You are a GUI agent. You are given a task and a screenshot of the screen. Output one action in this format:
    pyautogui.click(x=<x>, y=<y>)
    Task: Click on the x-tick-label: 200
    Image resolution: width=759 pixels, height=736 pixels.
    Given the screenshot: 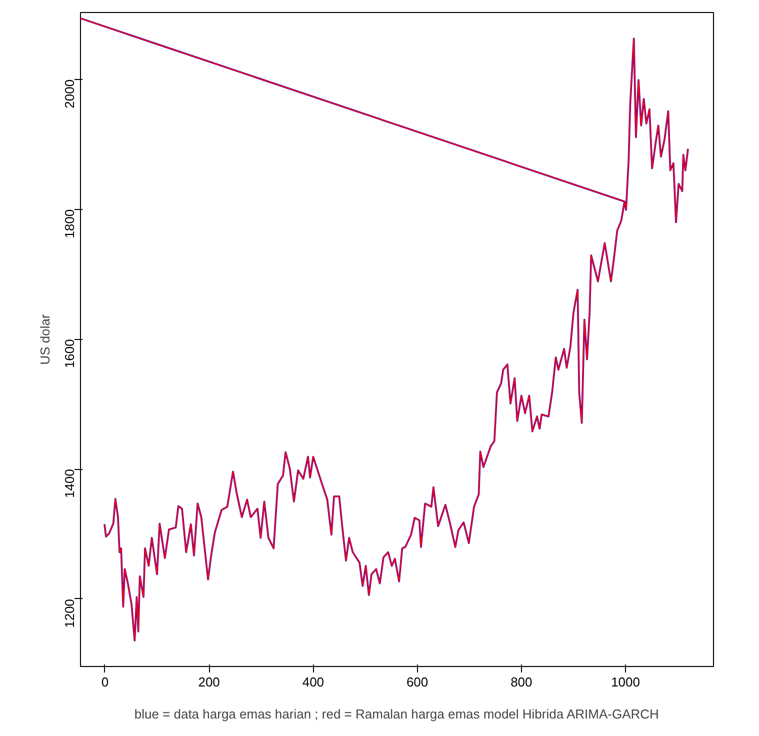 What is the action you would take?
    pyautogui.click(x=209, y=682)
    